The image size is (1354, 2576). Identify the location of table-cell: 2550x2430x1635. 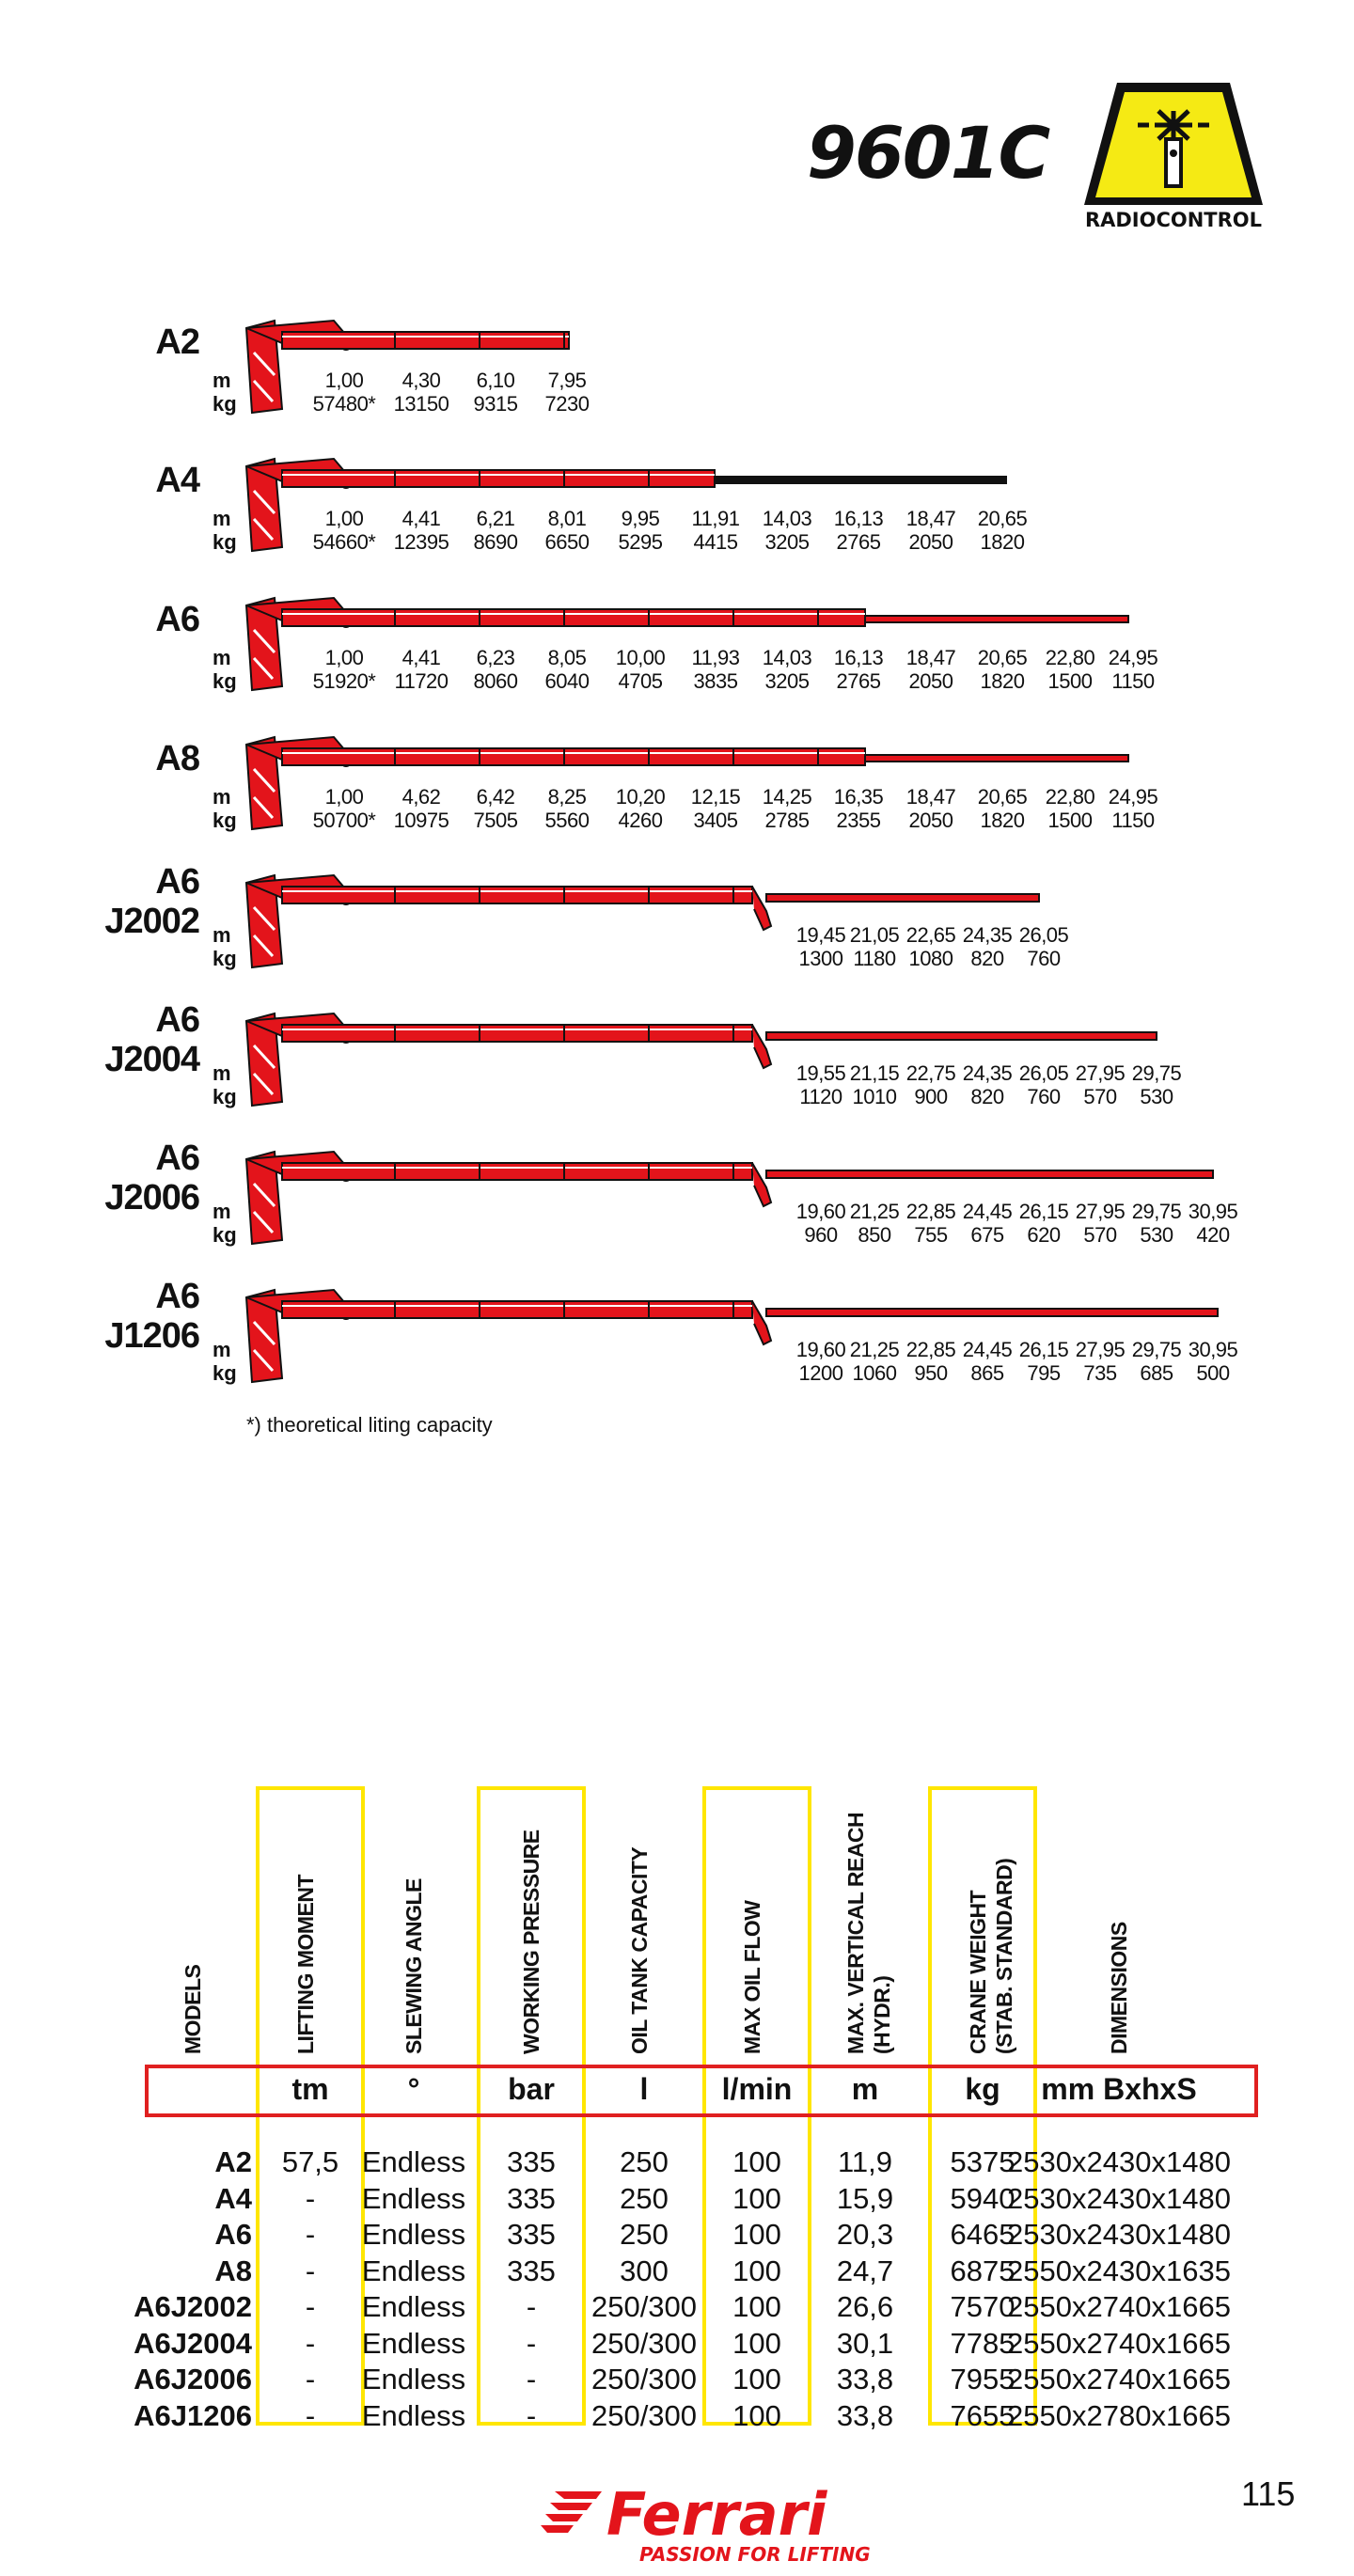
(1119, 2270).